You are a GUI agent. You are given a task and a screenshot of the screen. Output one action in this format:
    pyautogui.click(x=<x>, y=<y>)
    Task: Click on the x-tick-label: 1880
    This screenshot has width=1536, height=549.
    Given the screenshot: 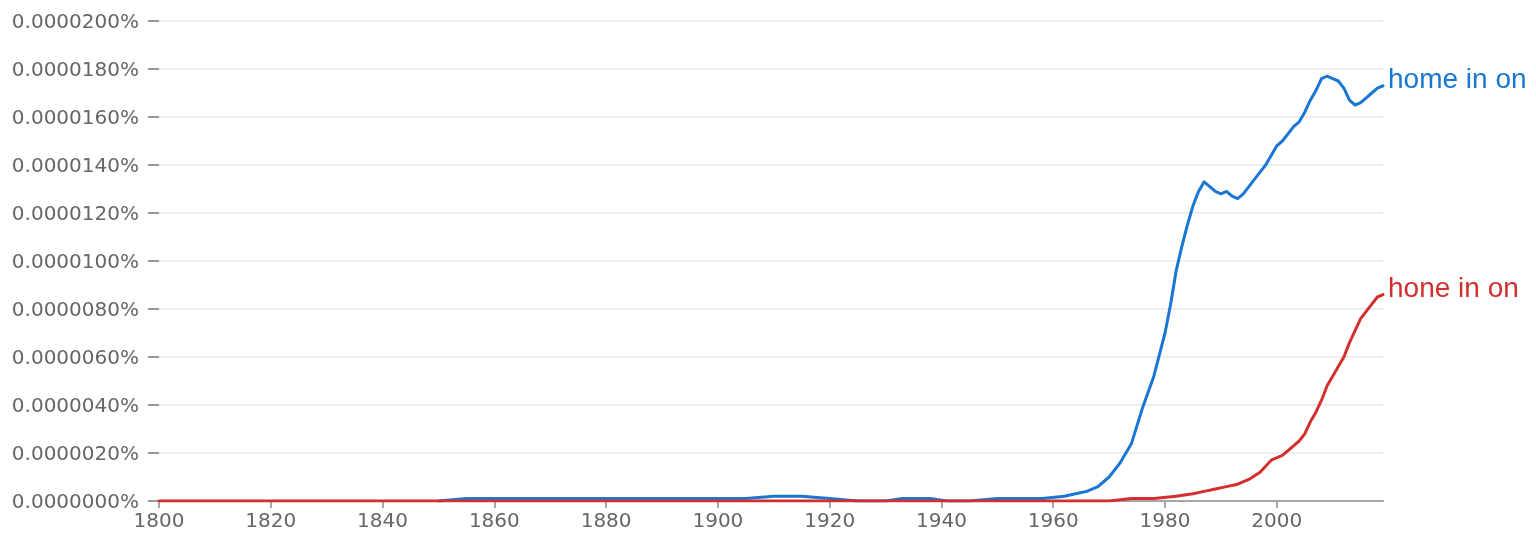 What is the action you would take?
    pyautogui.click(x=606, y=520)
    